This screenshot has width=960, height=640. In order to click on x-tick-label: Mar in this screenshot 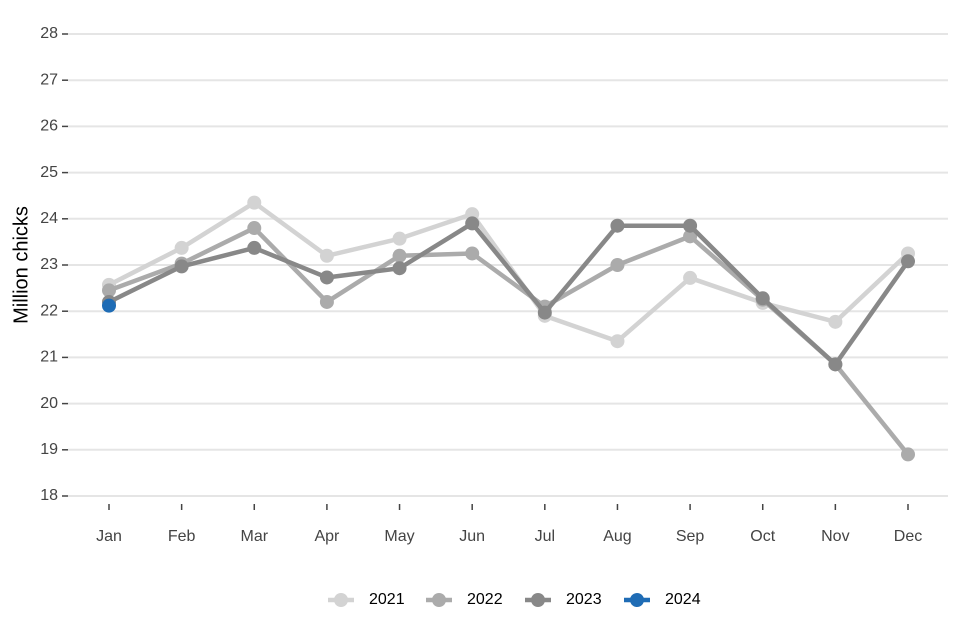, I will do `click(254, 536)`.